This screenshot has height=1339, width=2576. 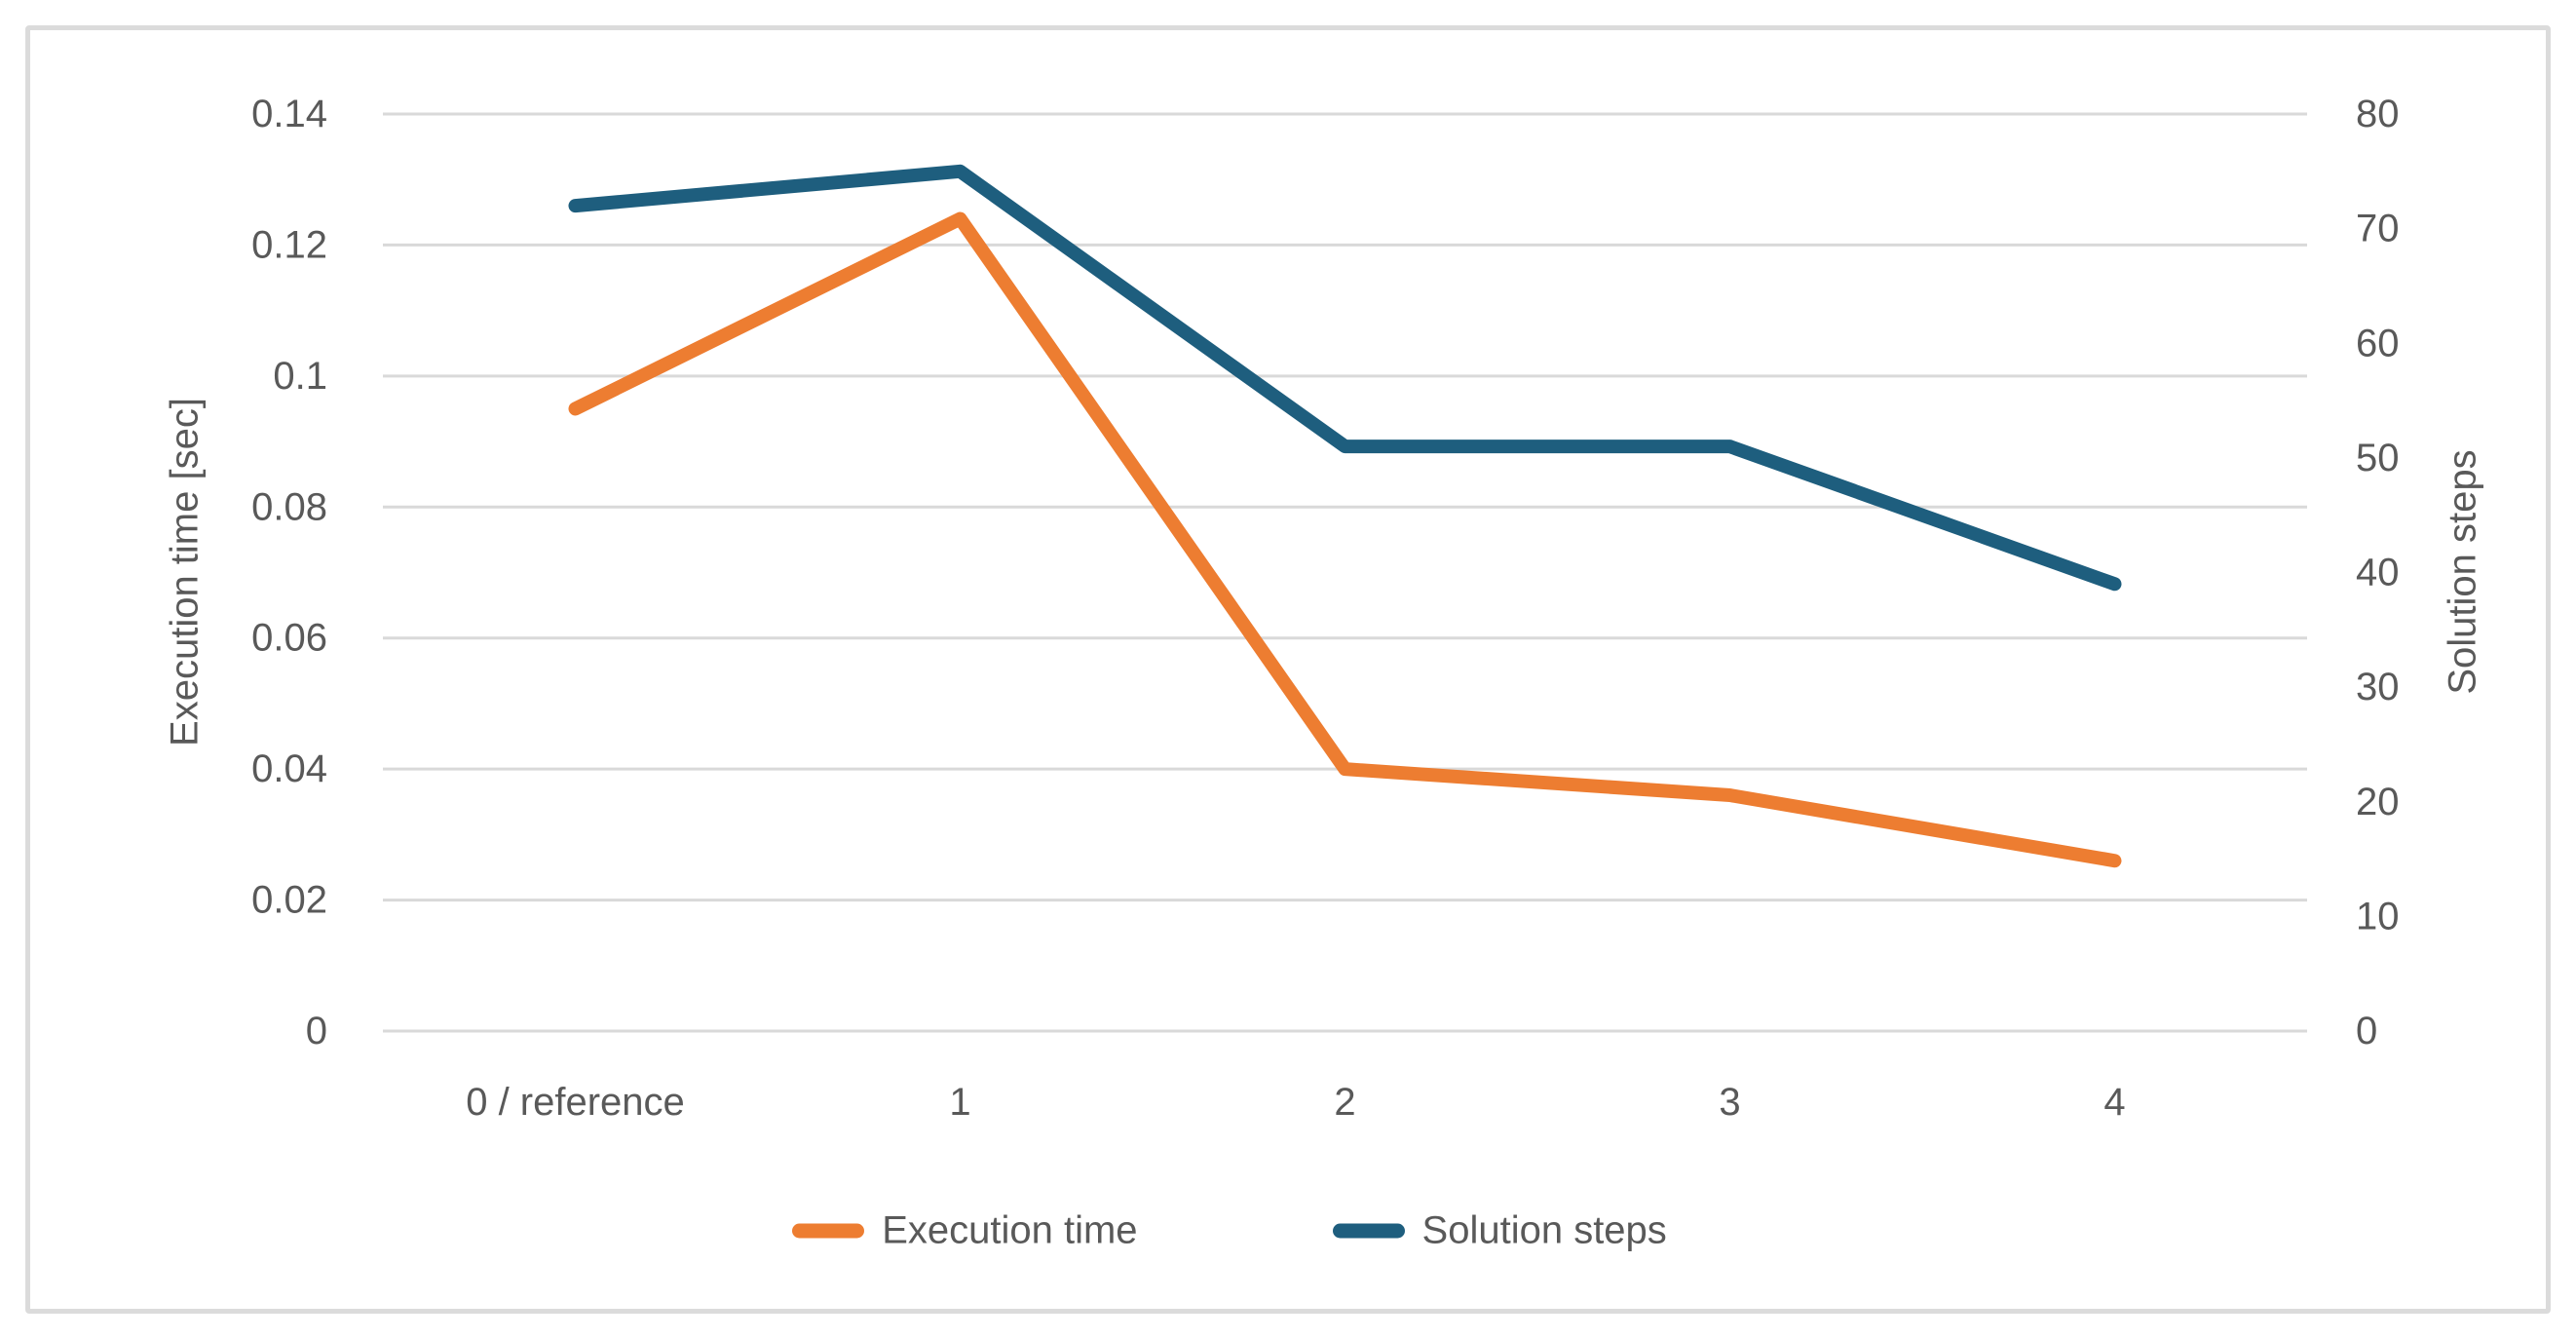 I want to click on y-axis-tick-label-left: 0.06, so click(x=289, y=638).